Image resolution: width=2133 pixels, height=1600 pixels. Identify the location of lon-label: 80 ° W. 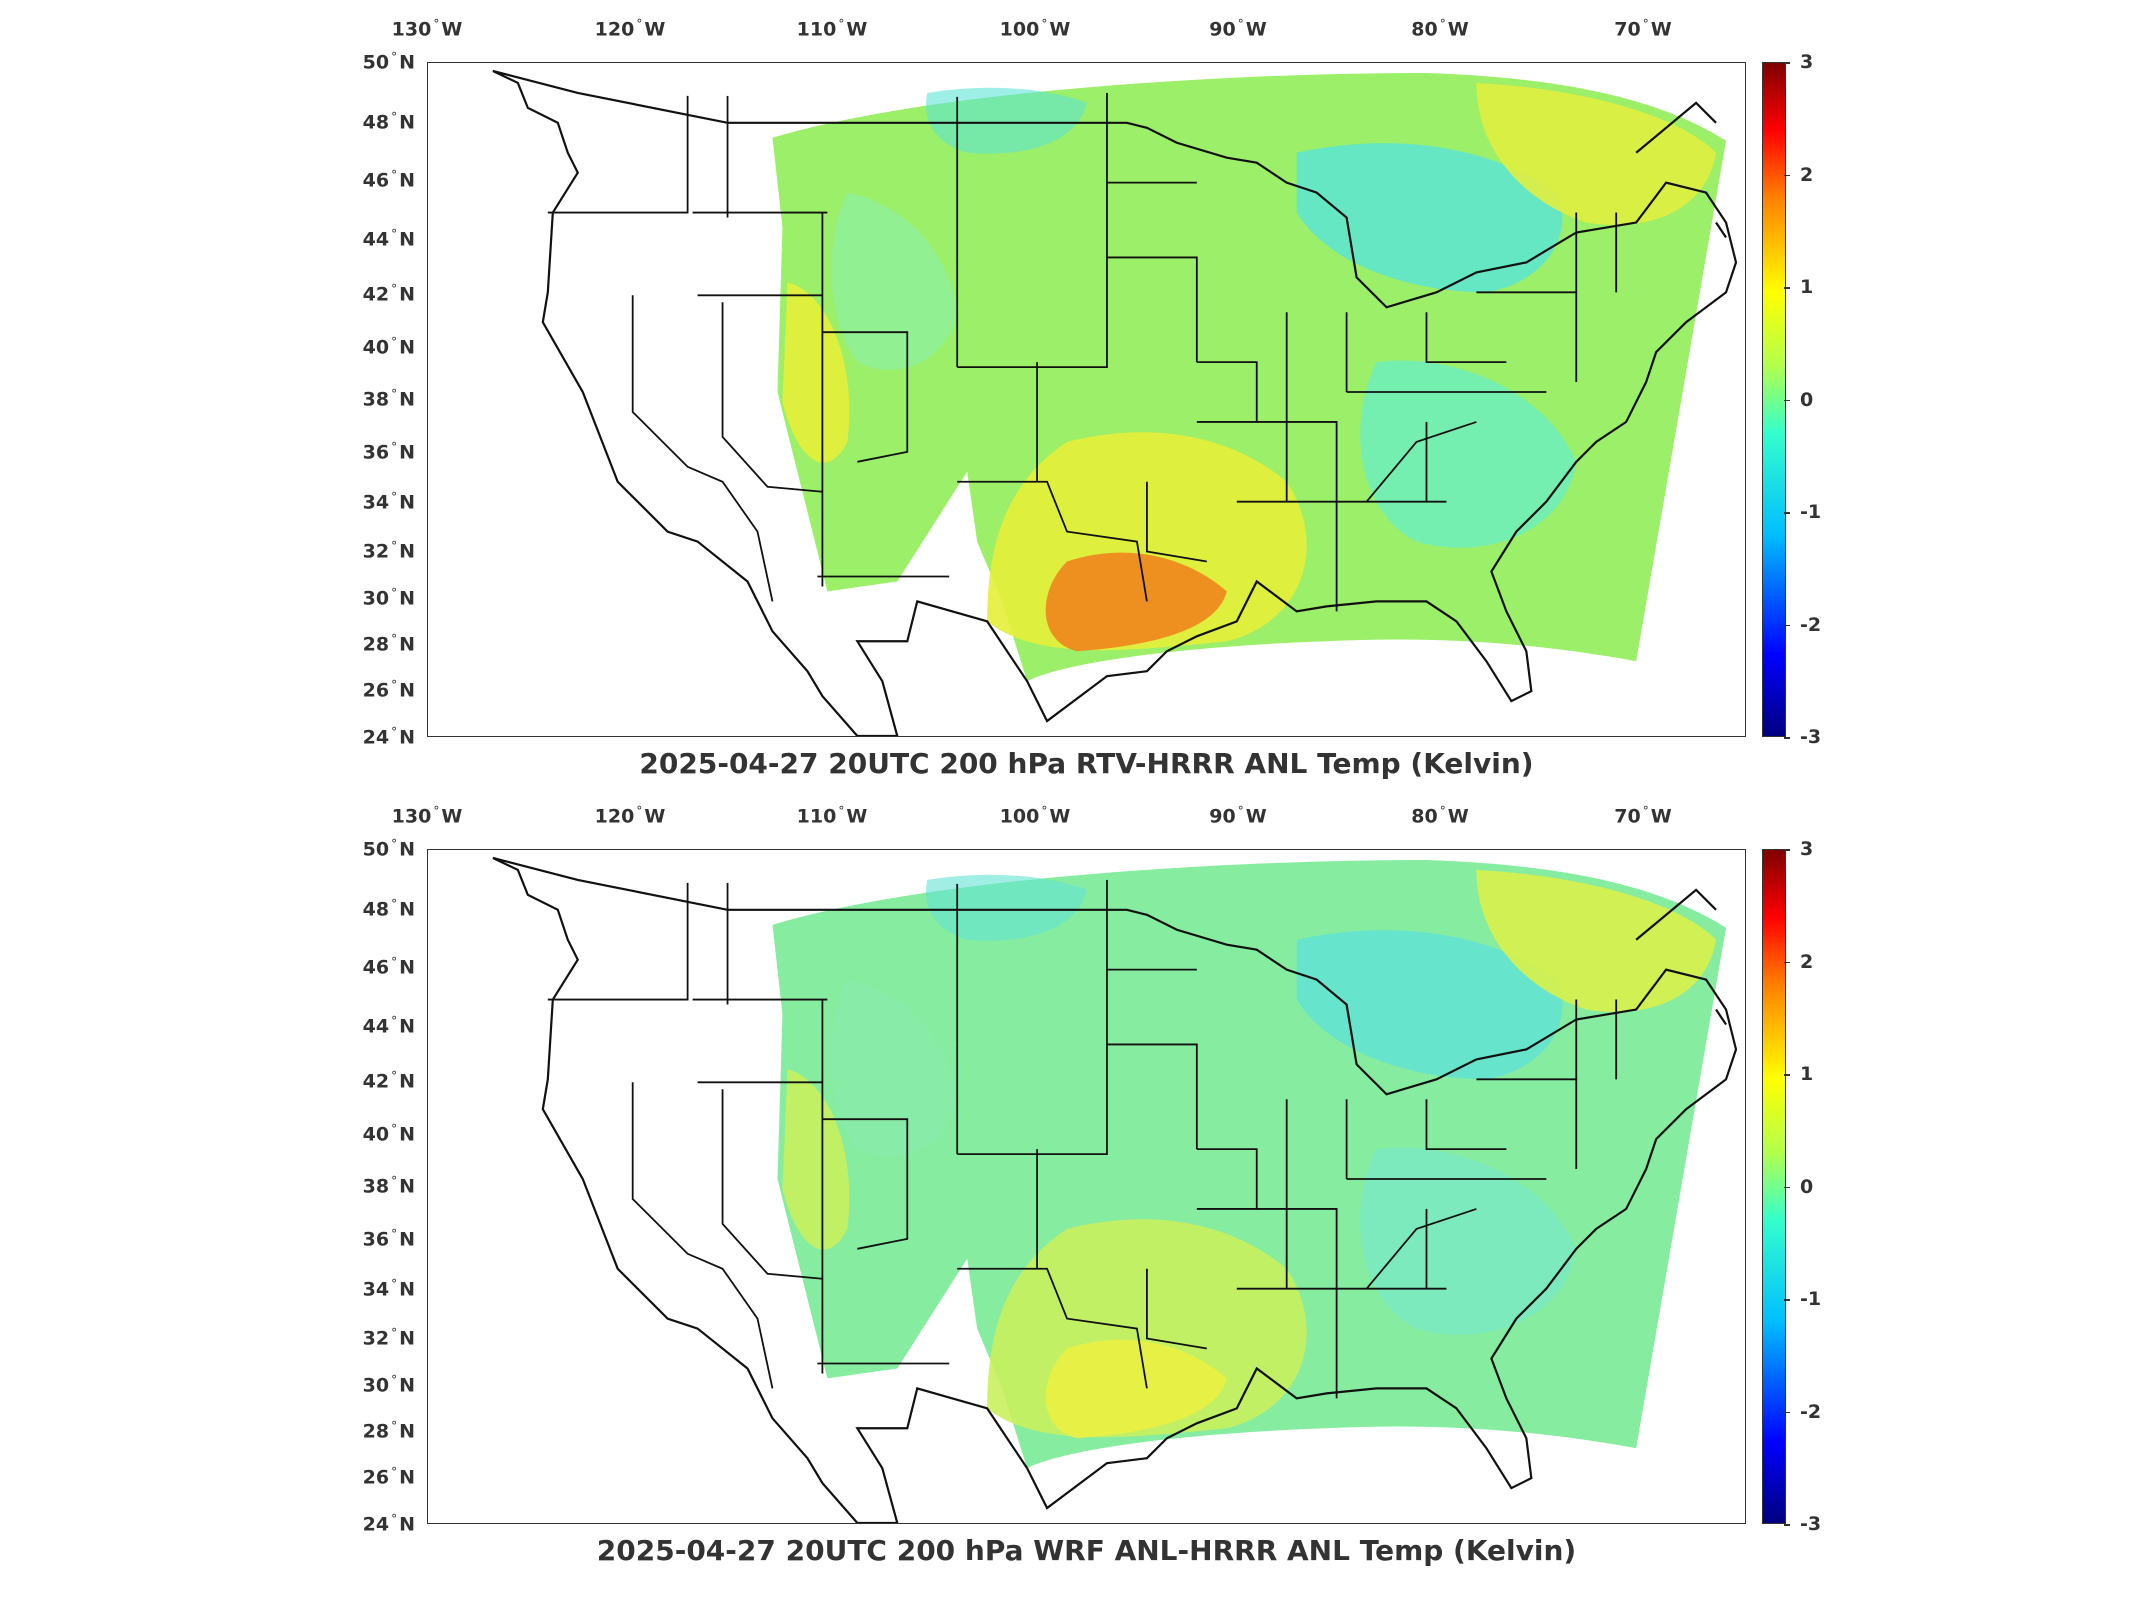
(1440, 29).